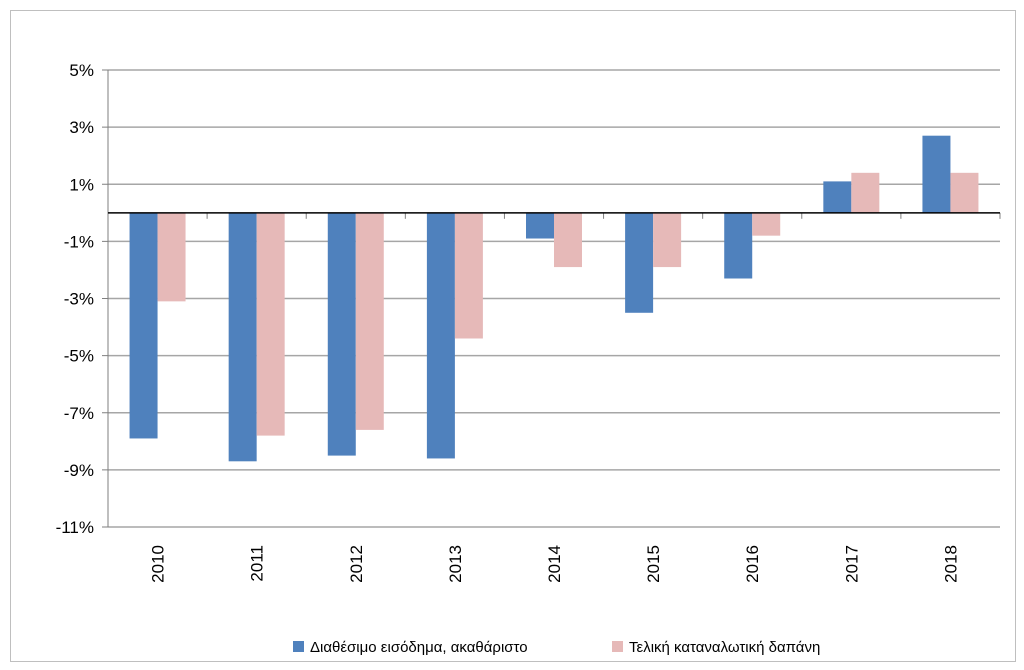 Image resolution: width=1024 pixels, height=670 pixels. What do you see at coordinates (341, 334) in the screenshot?
I see `bar-disposable-income-2012` at bounding box center [341, 334].